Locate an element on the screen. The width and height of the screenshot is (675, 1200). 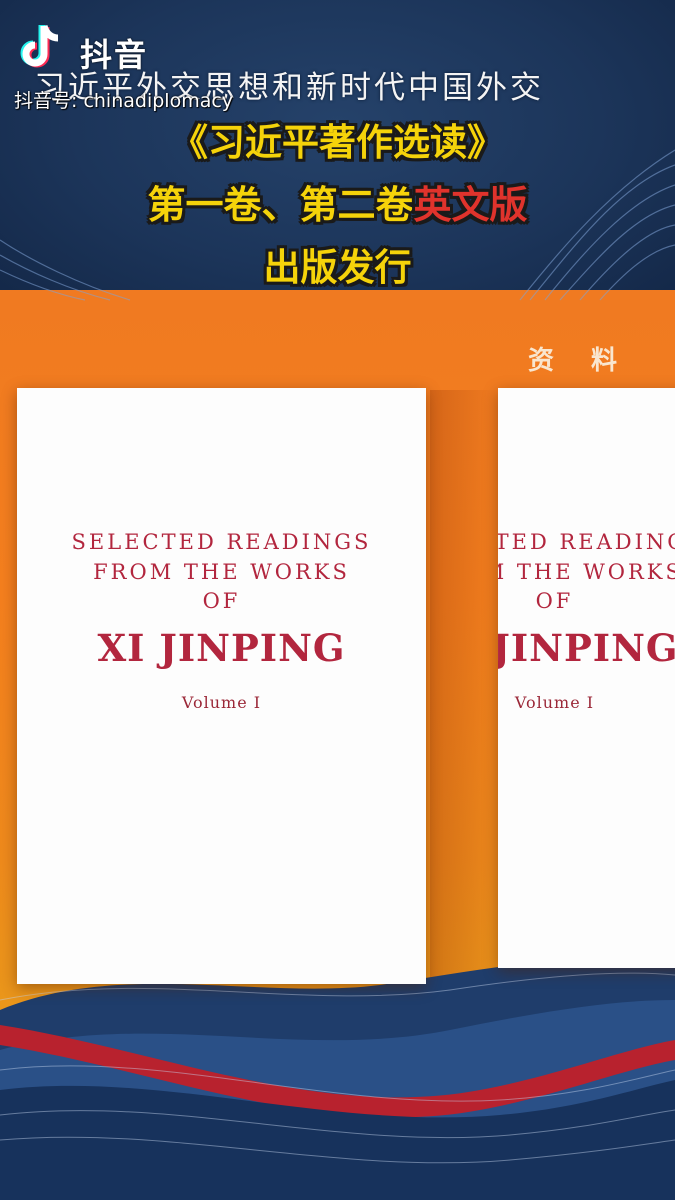
headline-volumes-red: 英文版 is located at coordinates (470, 205).